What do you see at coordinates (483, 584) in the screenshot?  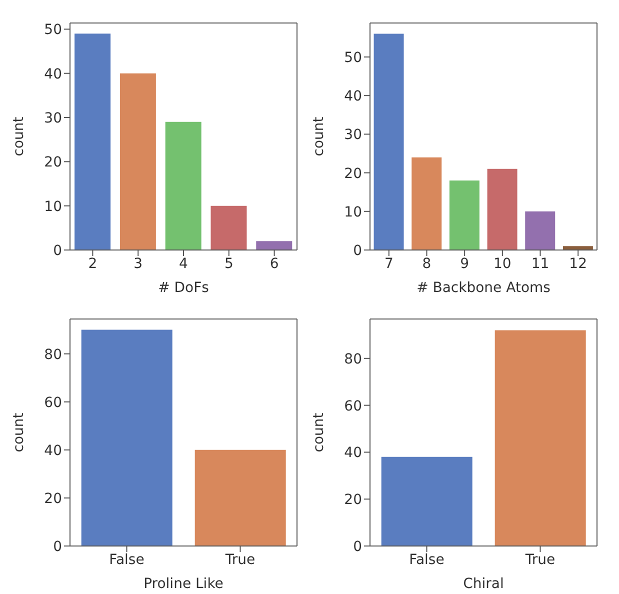 I see `x-axis-title: Chiral` at bounding box center [483, 584].